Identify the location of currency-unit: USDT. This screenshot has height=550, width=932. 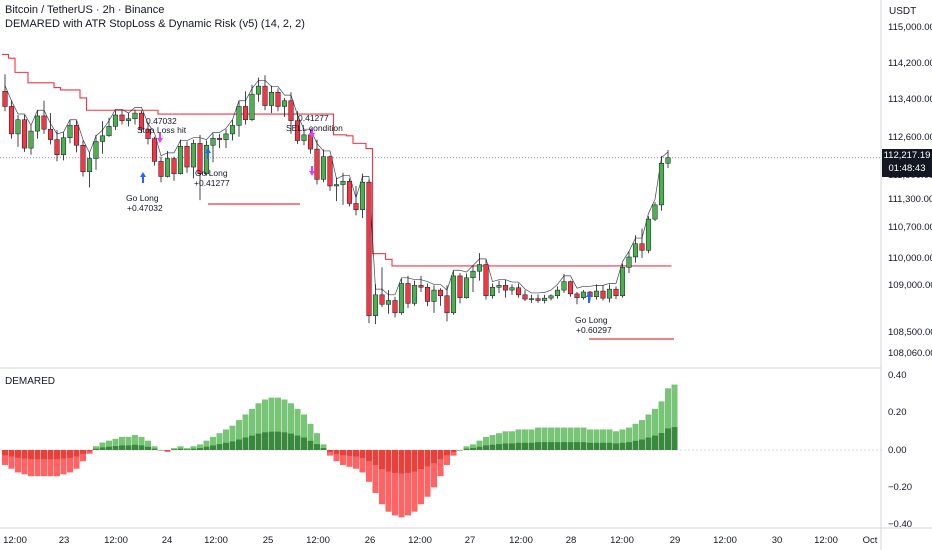
(903, 11).